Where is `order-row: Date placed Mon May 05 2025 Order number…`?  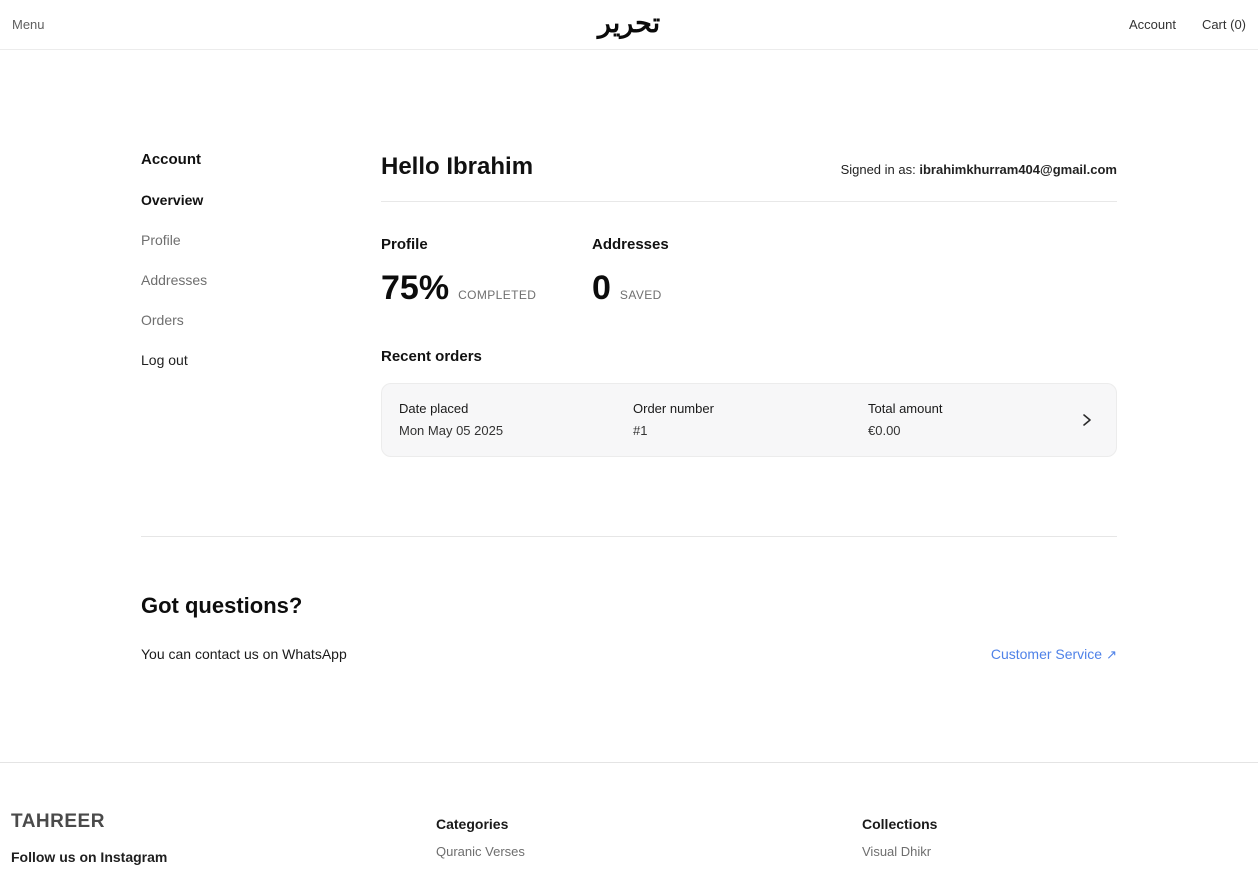 order-row: Date placed Mon May 05 2025 Order number… is located at coordinates (749, 420).